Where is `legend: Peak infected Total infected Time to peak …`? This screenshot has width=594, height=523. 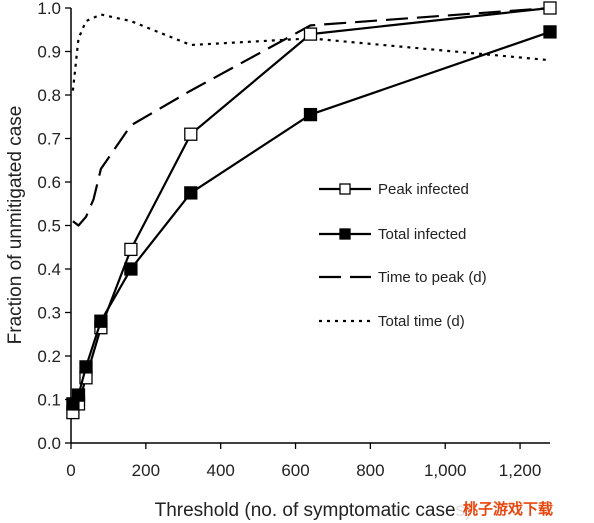
legend: Peak infected Total infected Time to peak … is located at coordinates (403, 255).